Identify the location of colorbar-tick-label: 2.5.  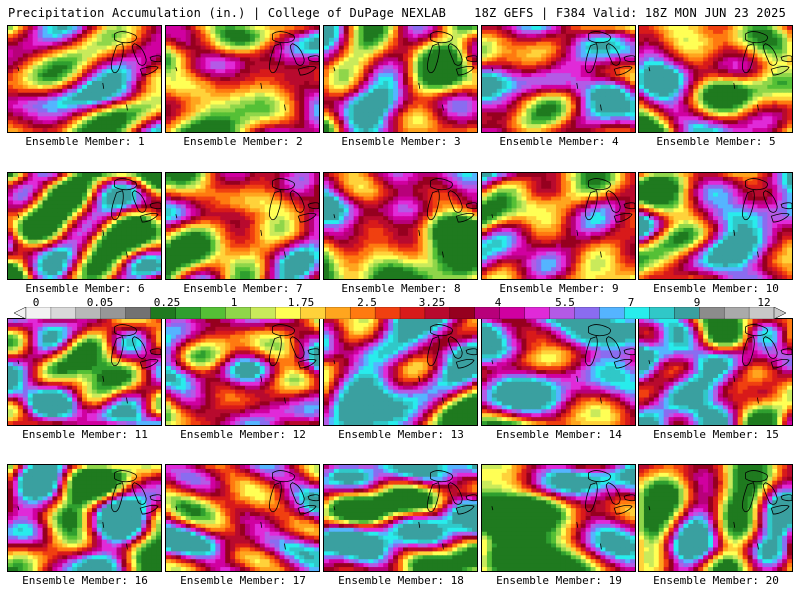
(367, 302).